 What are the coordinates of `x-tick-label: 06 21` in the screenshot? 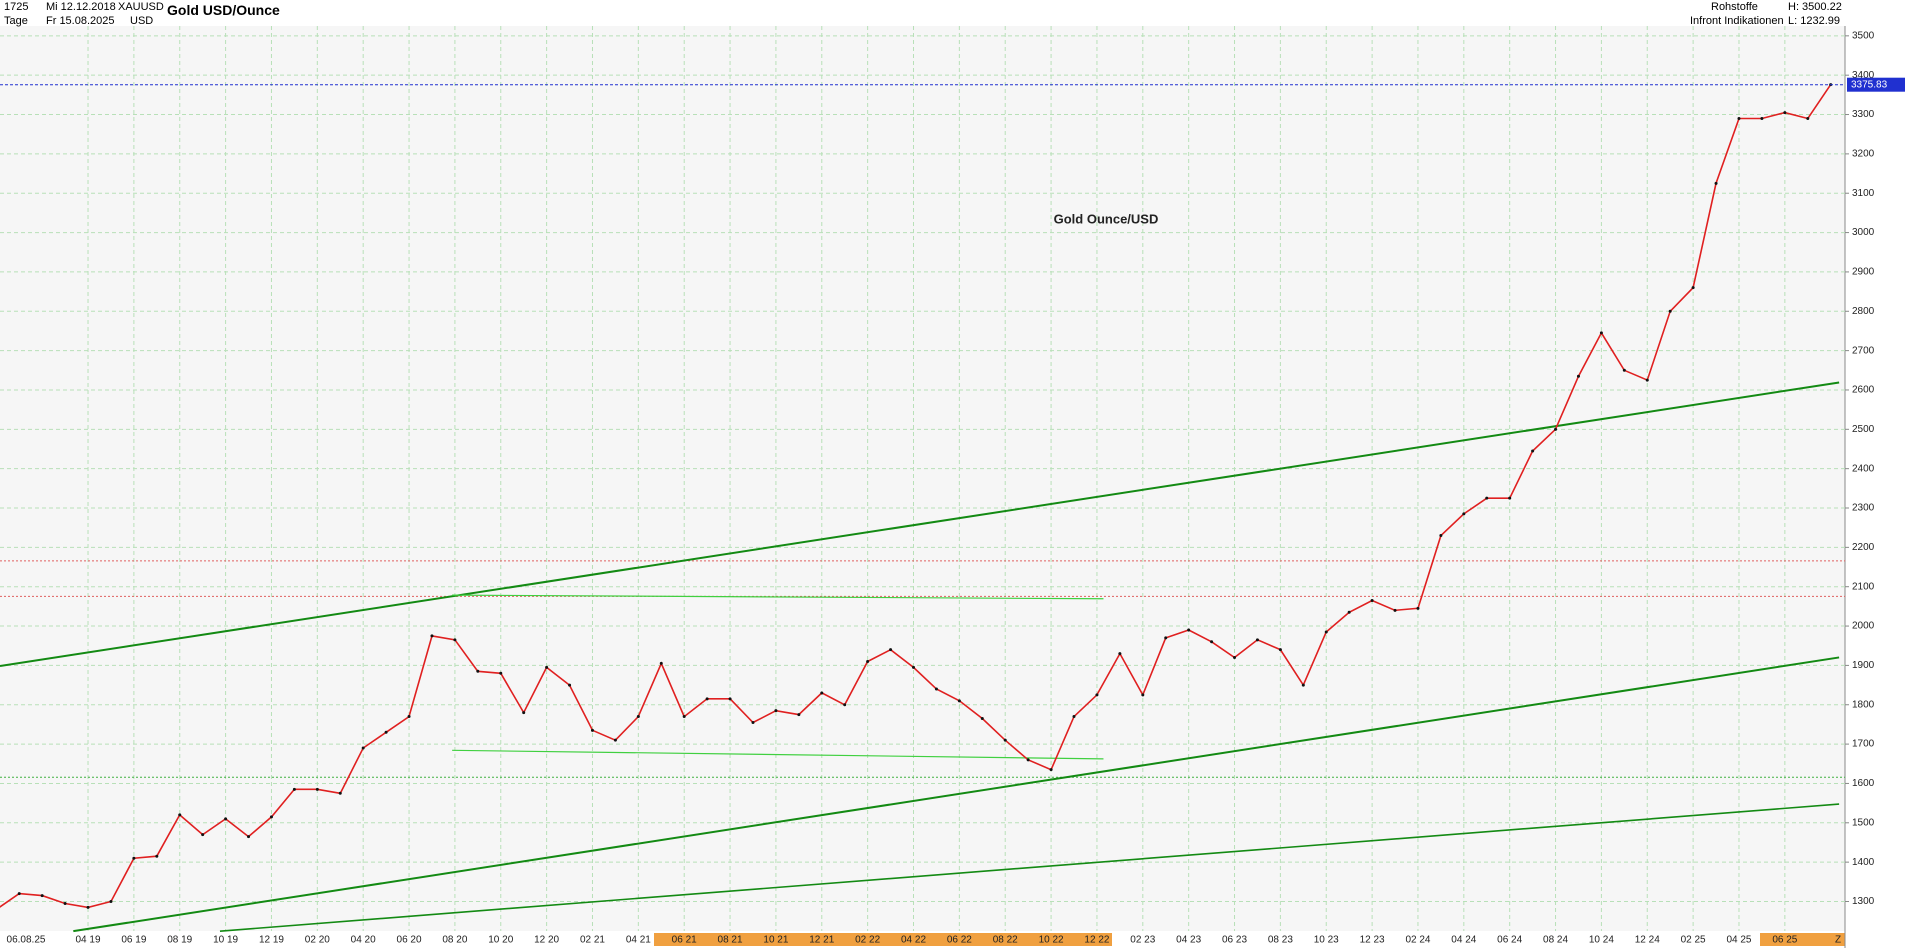 It's located at (684, 940).